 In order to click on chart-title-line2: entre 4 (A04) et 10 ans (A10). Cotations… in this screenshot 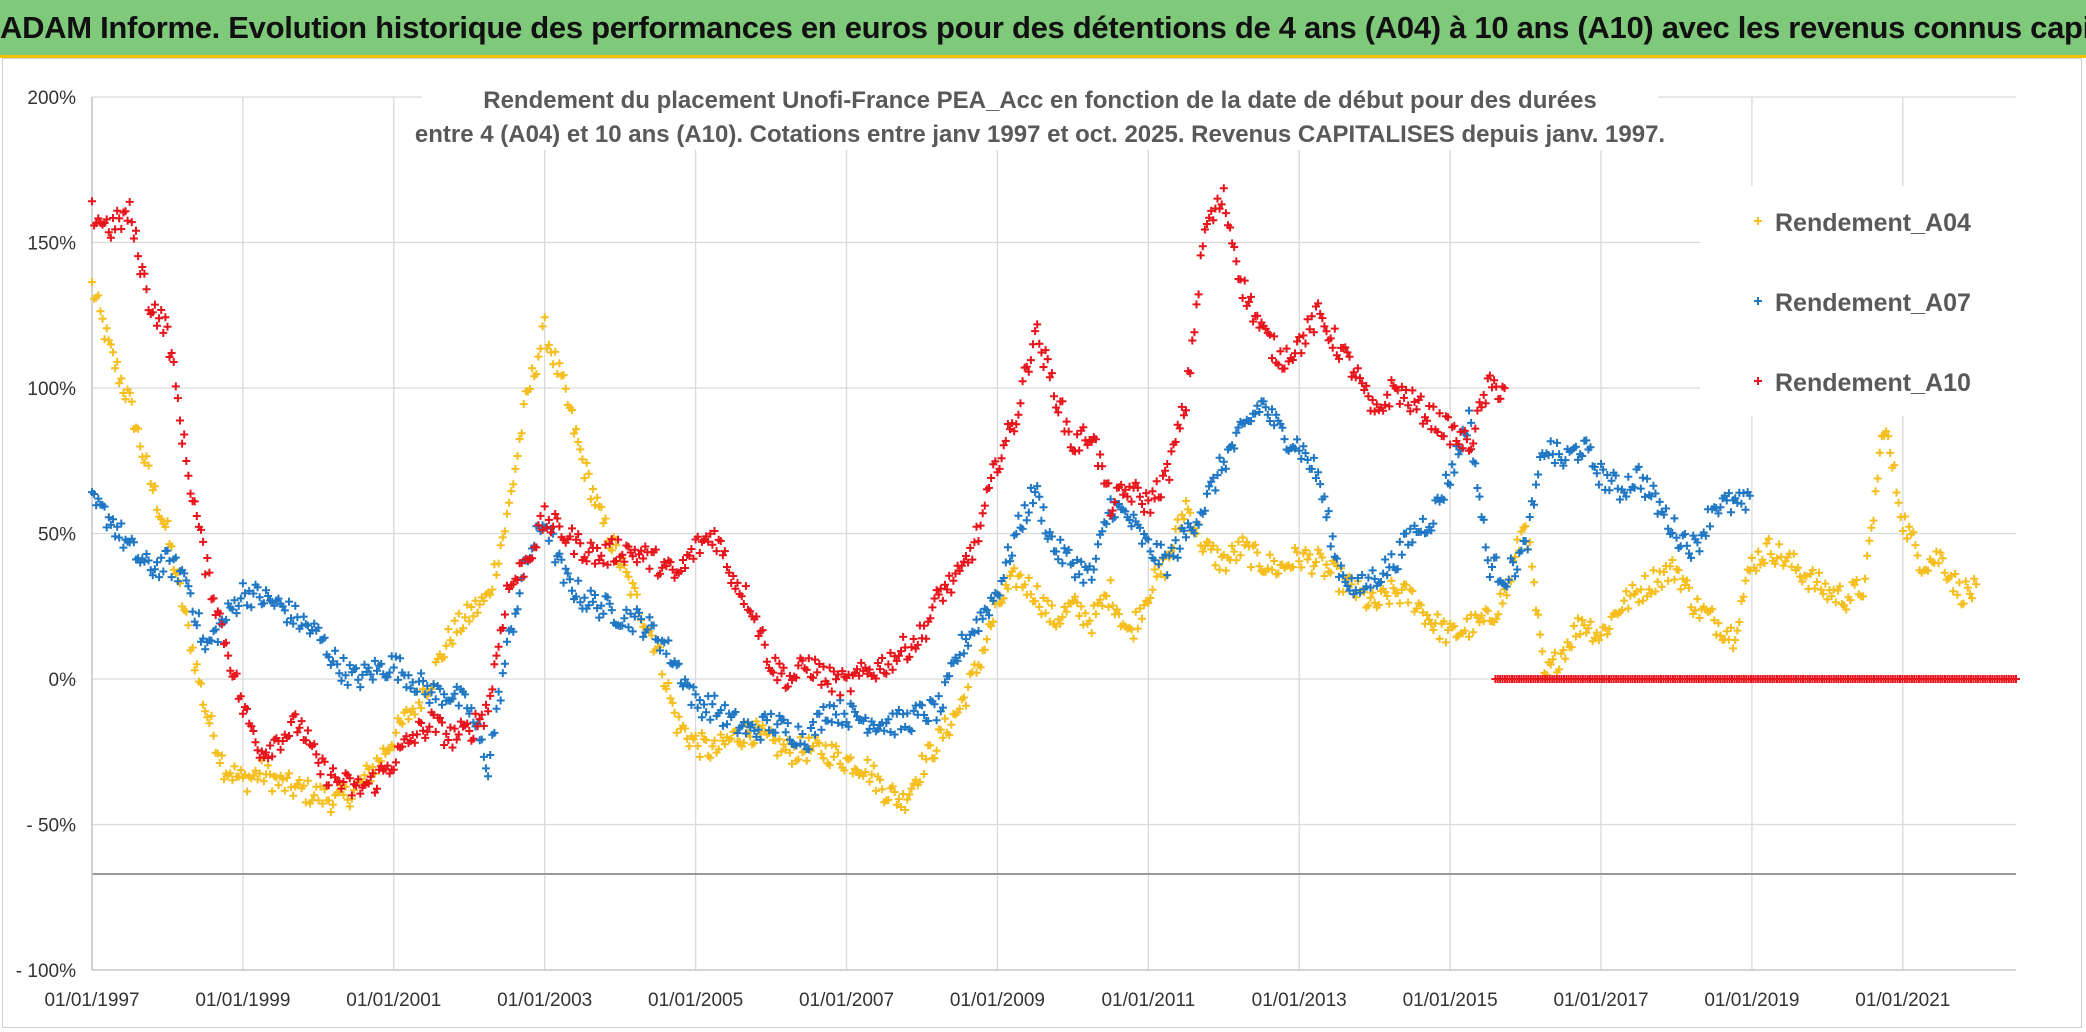, I will do `click(1040, 134)`.